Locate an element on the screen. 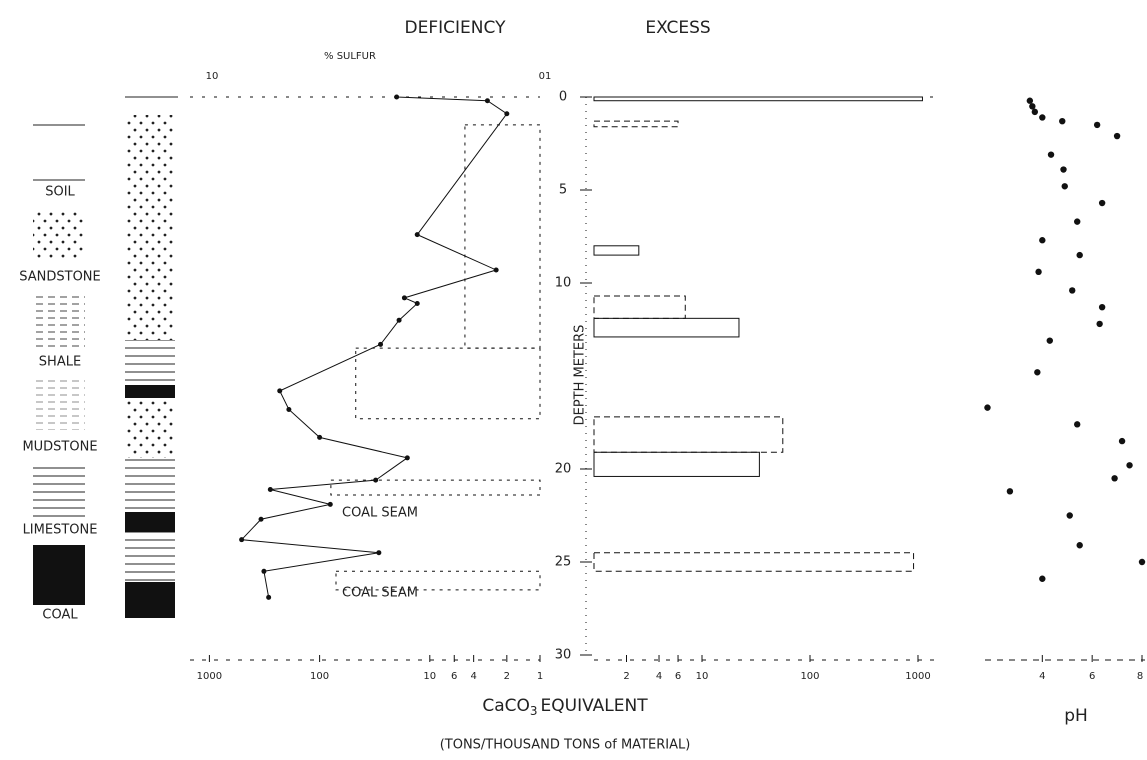  y-tick-label: 5 is located at coordinates (563, 190).